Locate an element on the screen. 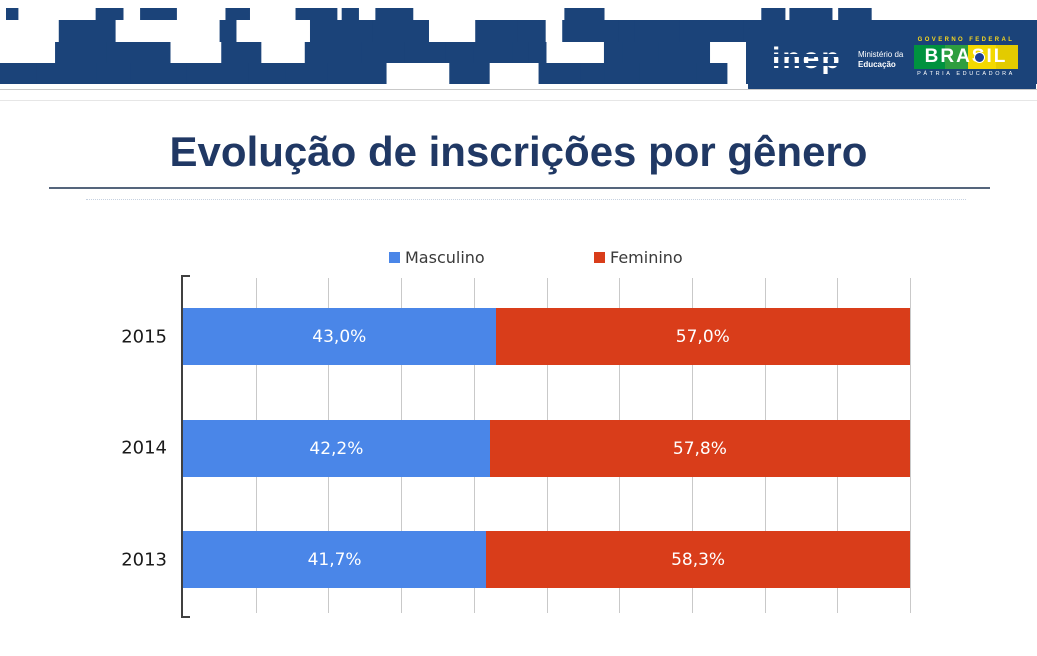 Image resolution: width=1037 pixels, height=656 pixels. bar-value-label: 58,3% is located at coordinates (698, 559).